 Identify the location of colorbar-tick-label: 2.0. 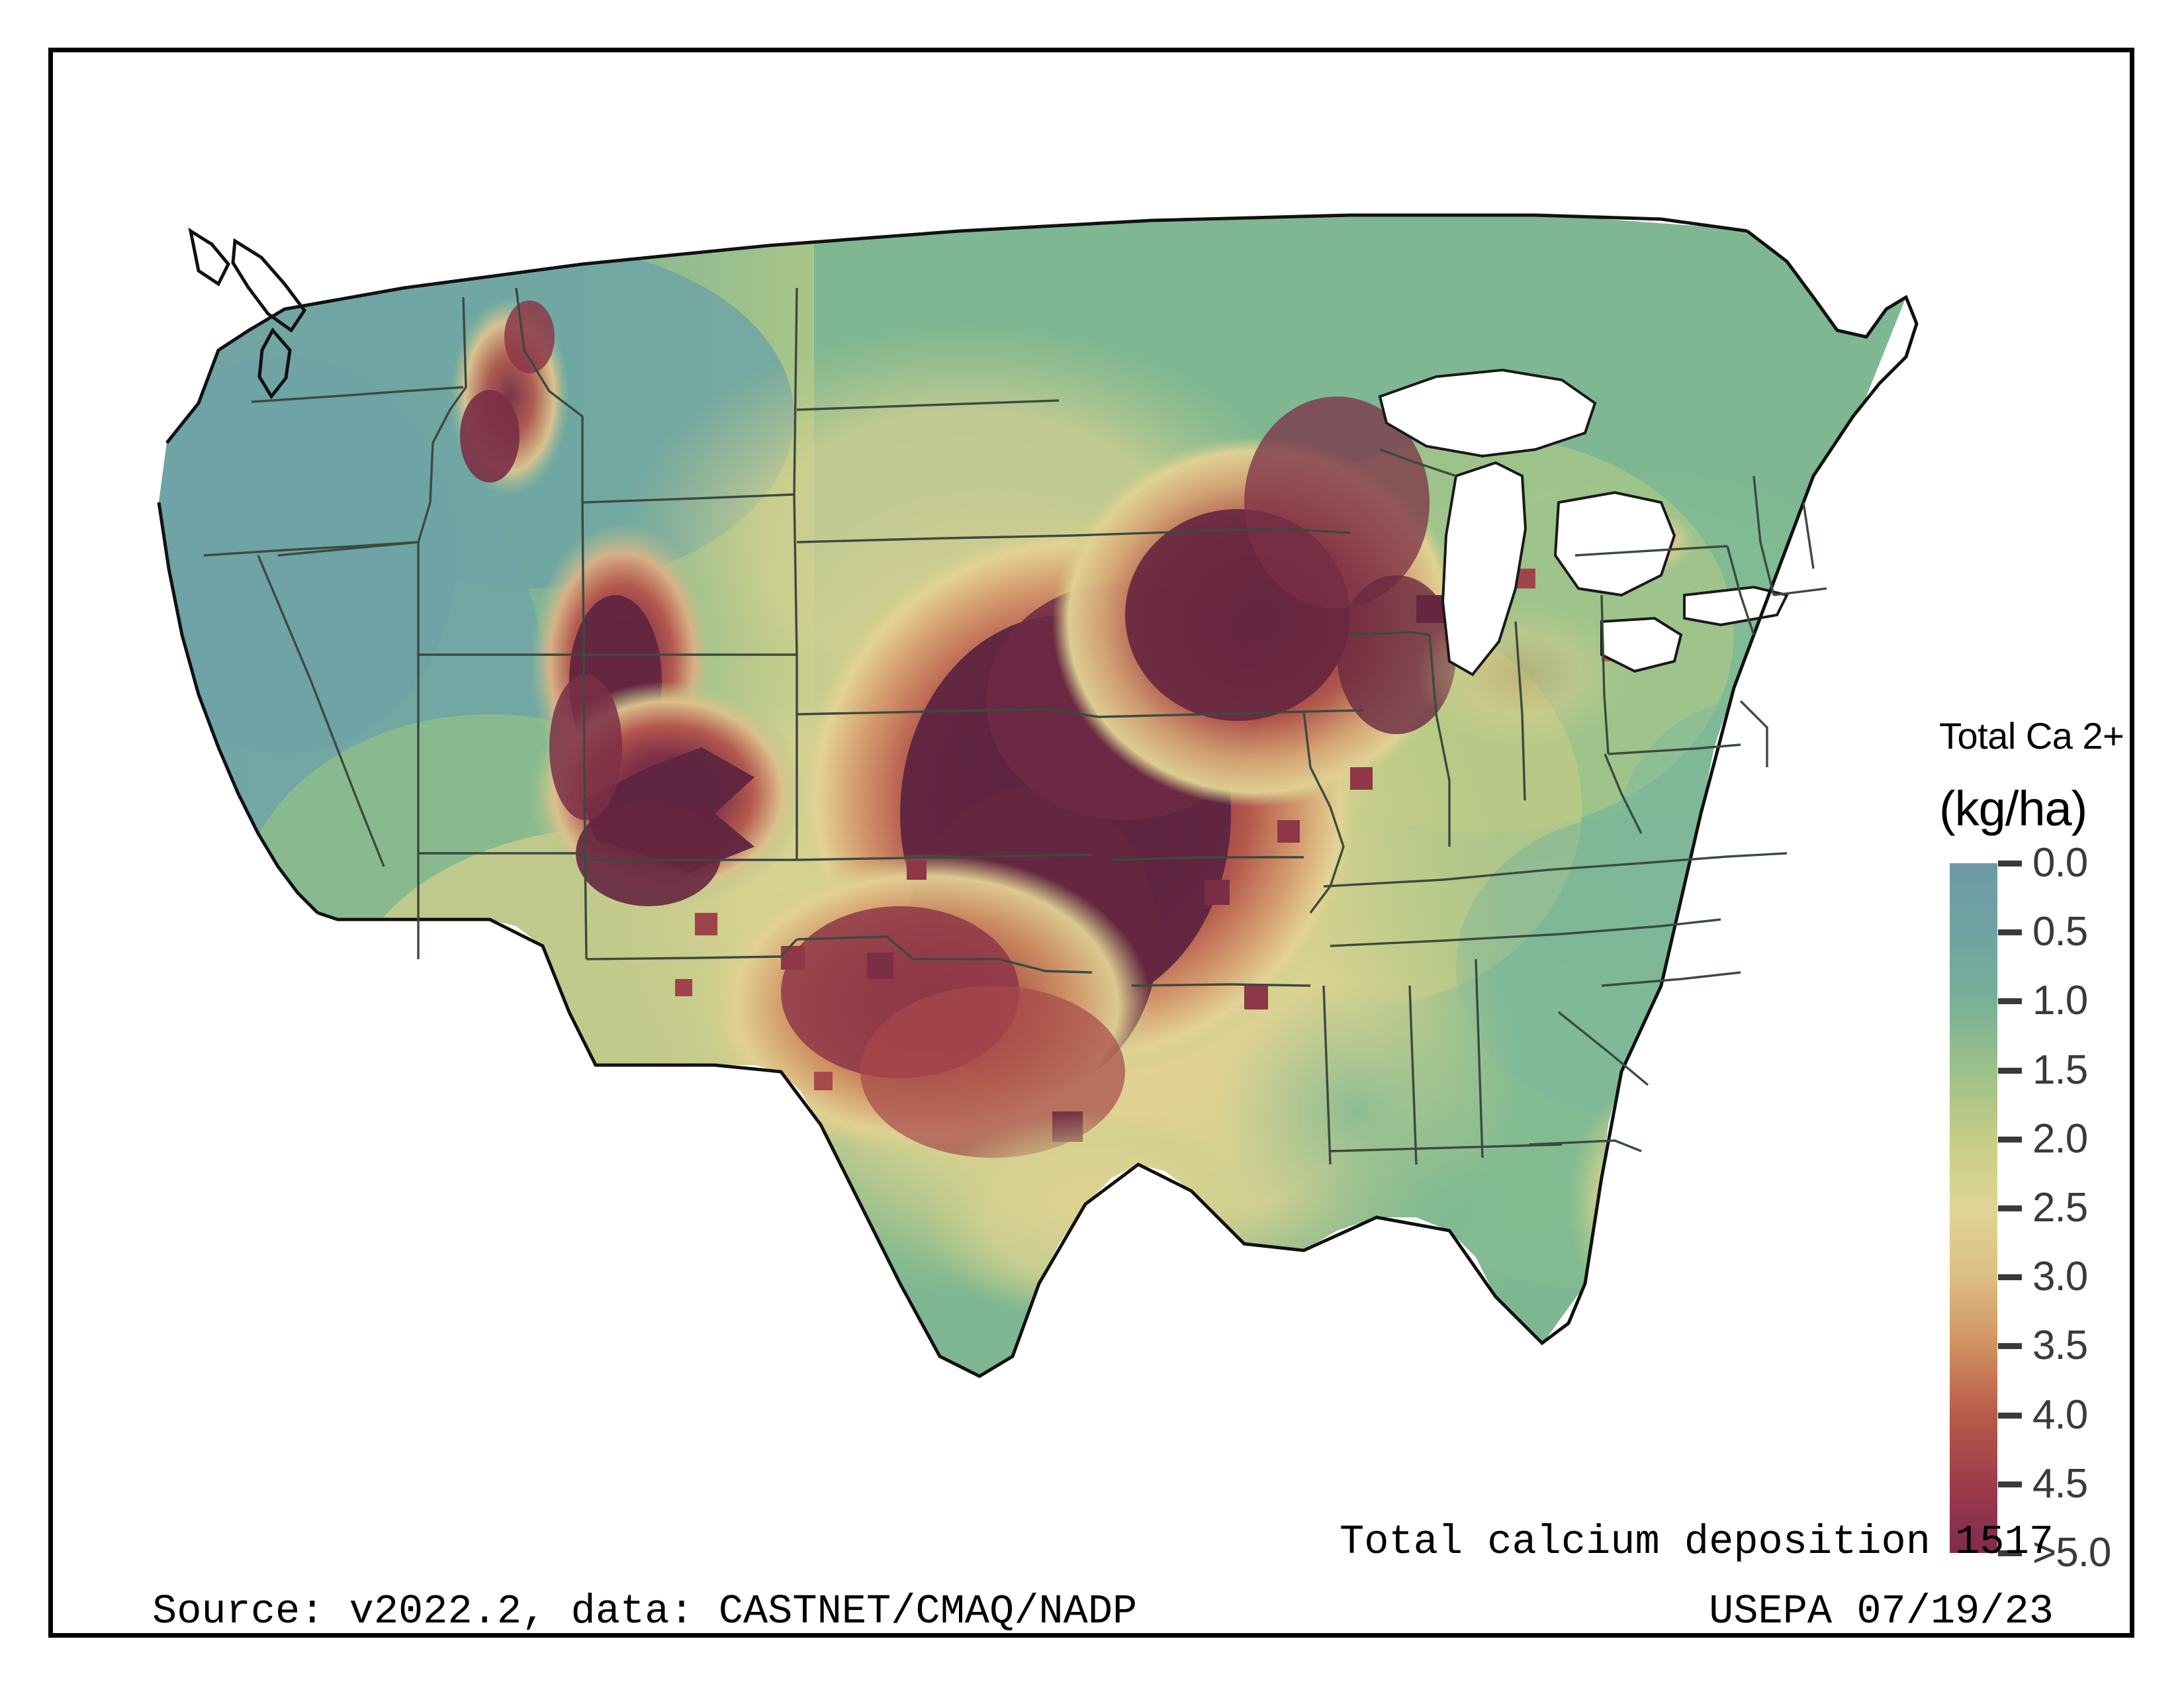
(2060, 1138).